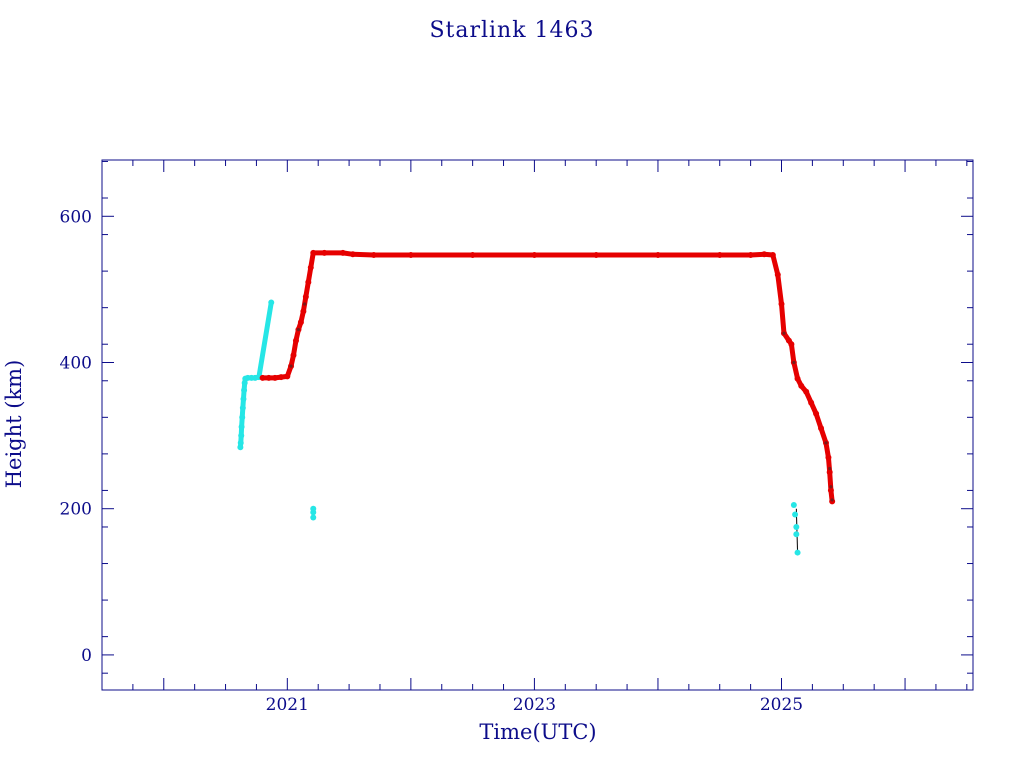 The image size is (1024, 768). I want to click on y-tick-label: 400, so click(76, 363).